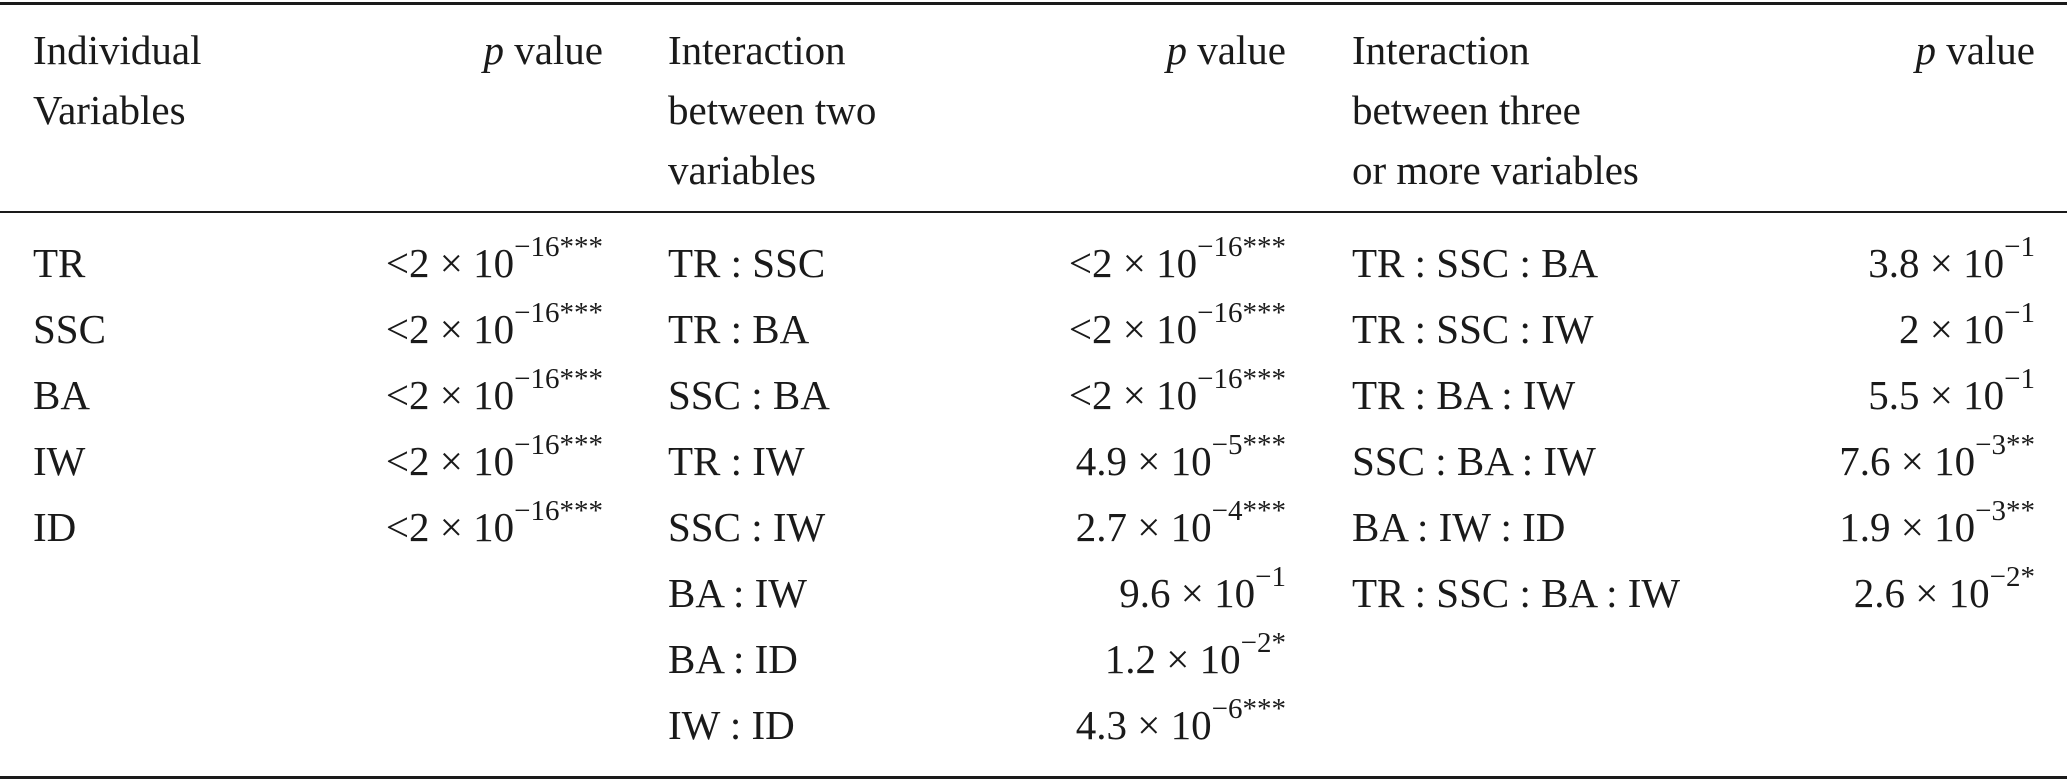 This screenshot has width=2067, height=780. What do you see at coordinates (1879, 593) in the screenshot?
I see `mantissa: 2.6` at bounding box center [1879, 593].